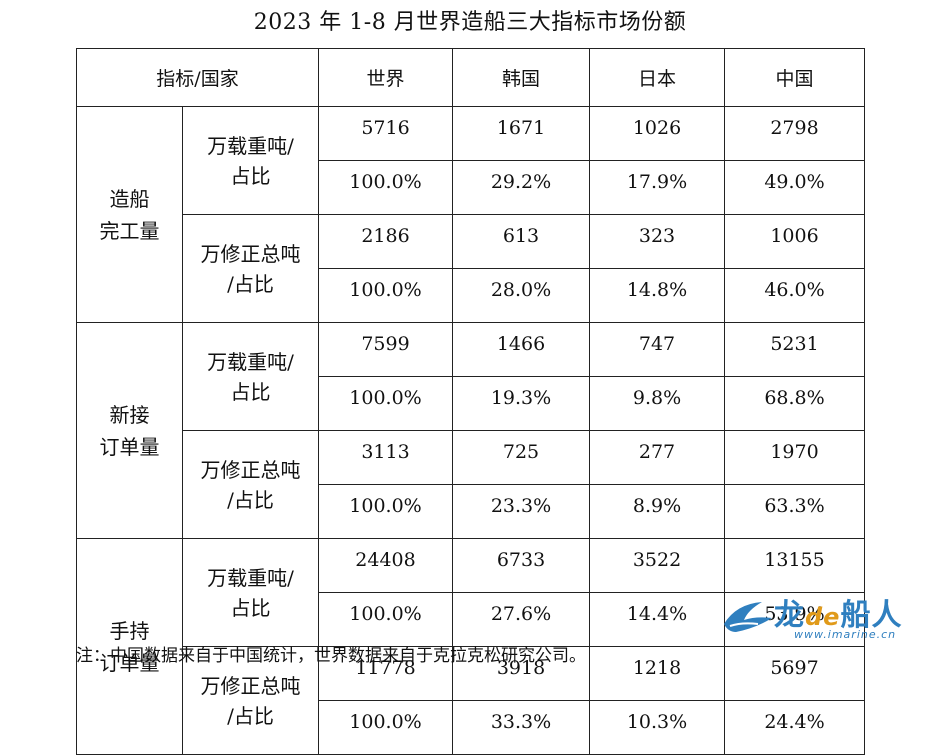  I want to click on share-cell-japan: 14.4%, so click(657, 619).